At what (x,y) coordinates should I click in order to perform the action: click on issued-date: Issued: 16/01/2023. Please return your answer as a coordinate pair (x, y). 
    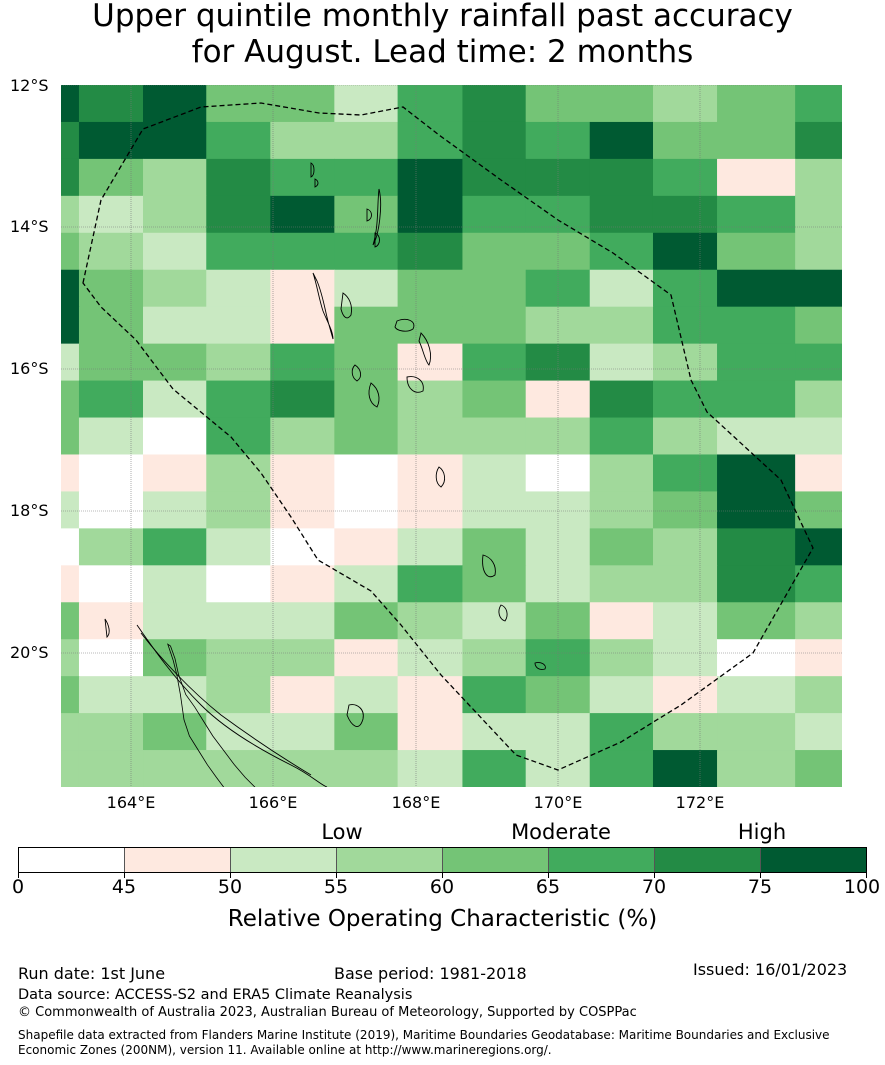
    Looking at the image, I should click on (770, 969).